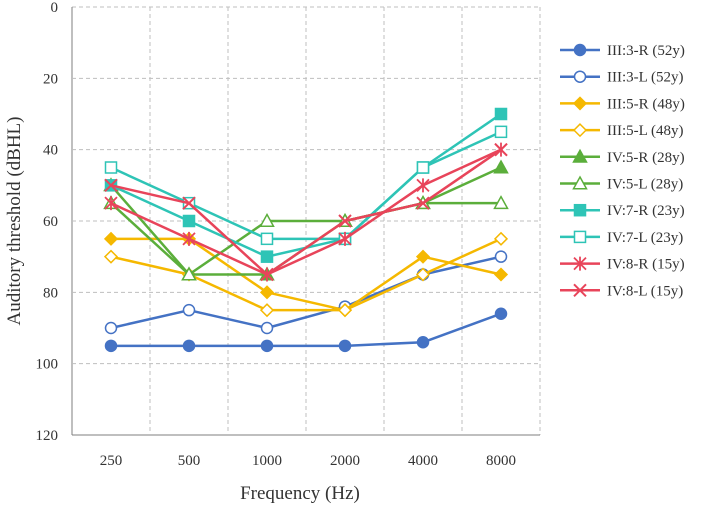 This screenshot has width=708, height=507. I want to click on legend-entry: IV:5-L (28y), so click(621, 184).